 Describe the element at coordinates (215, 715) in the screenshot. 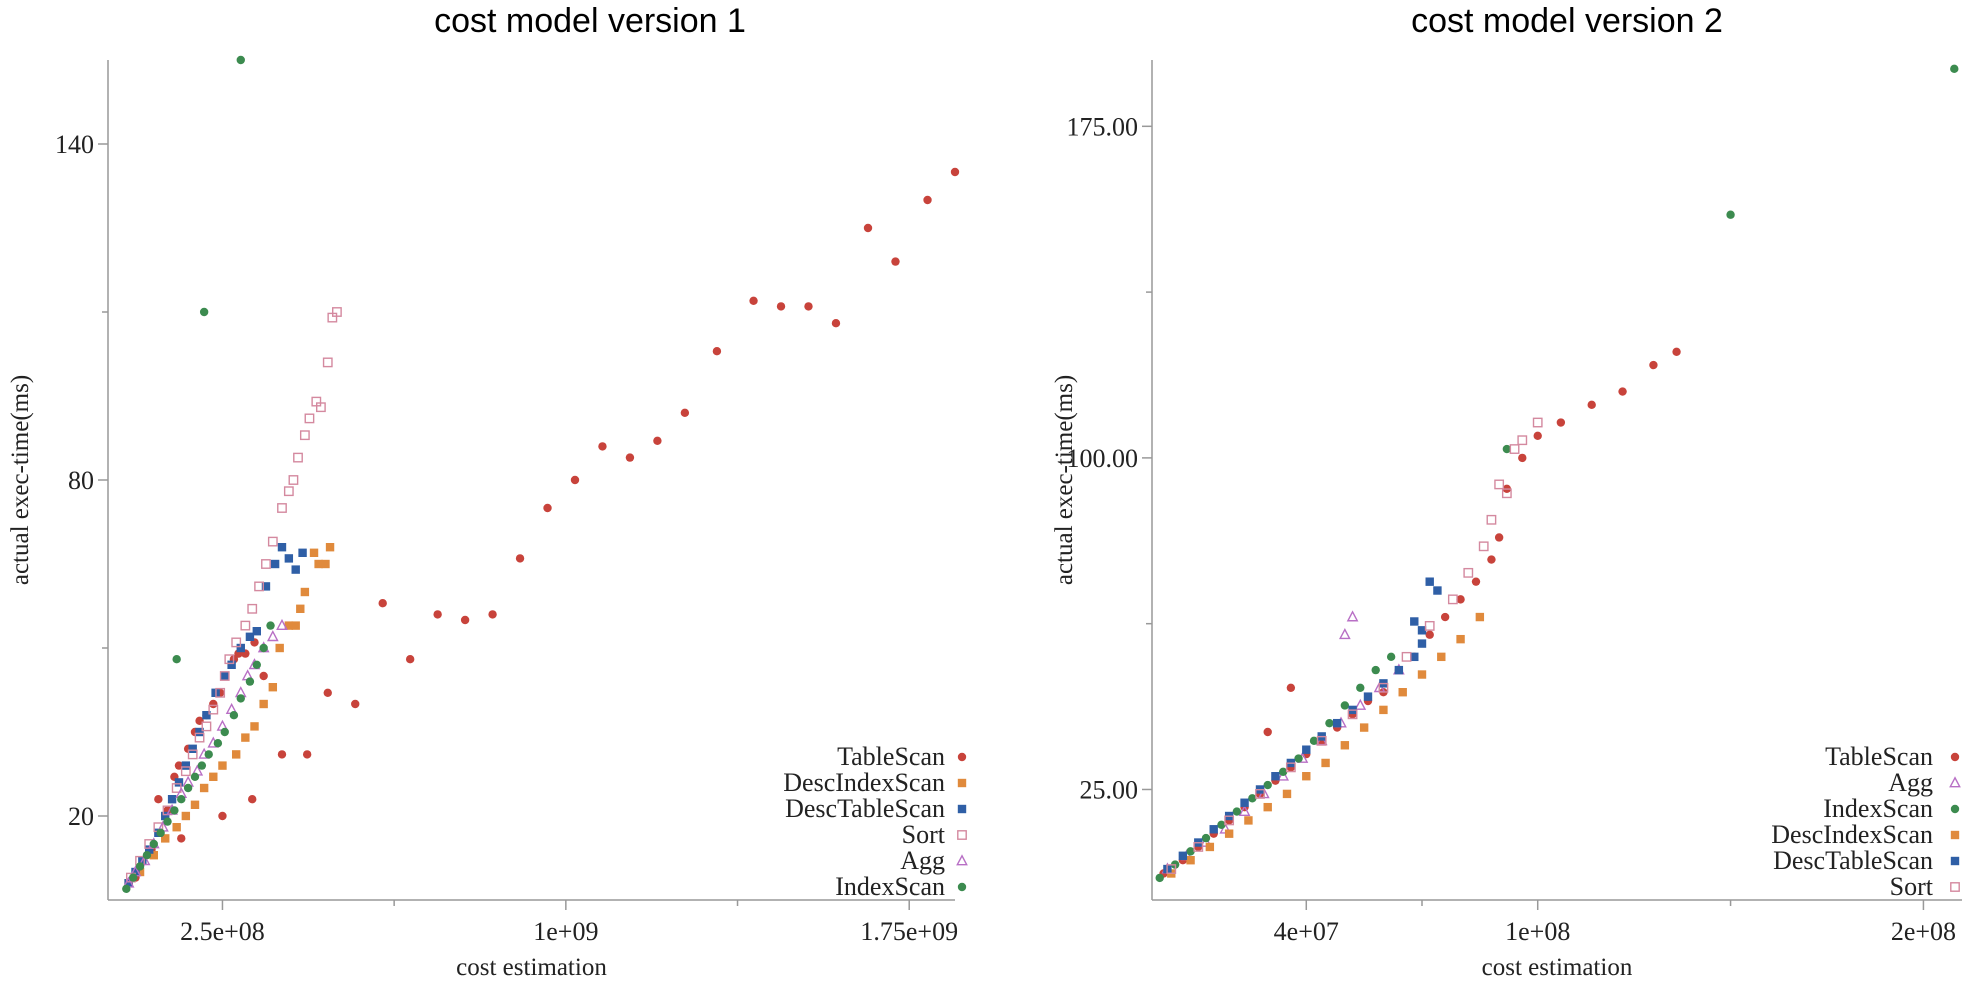

I see `series-DescTableScan` at that location.